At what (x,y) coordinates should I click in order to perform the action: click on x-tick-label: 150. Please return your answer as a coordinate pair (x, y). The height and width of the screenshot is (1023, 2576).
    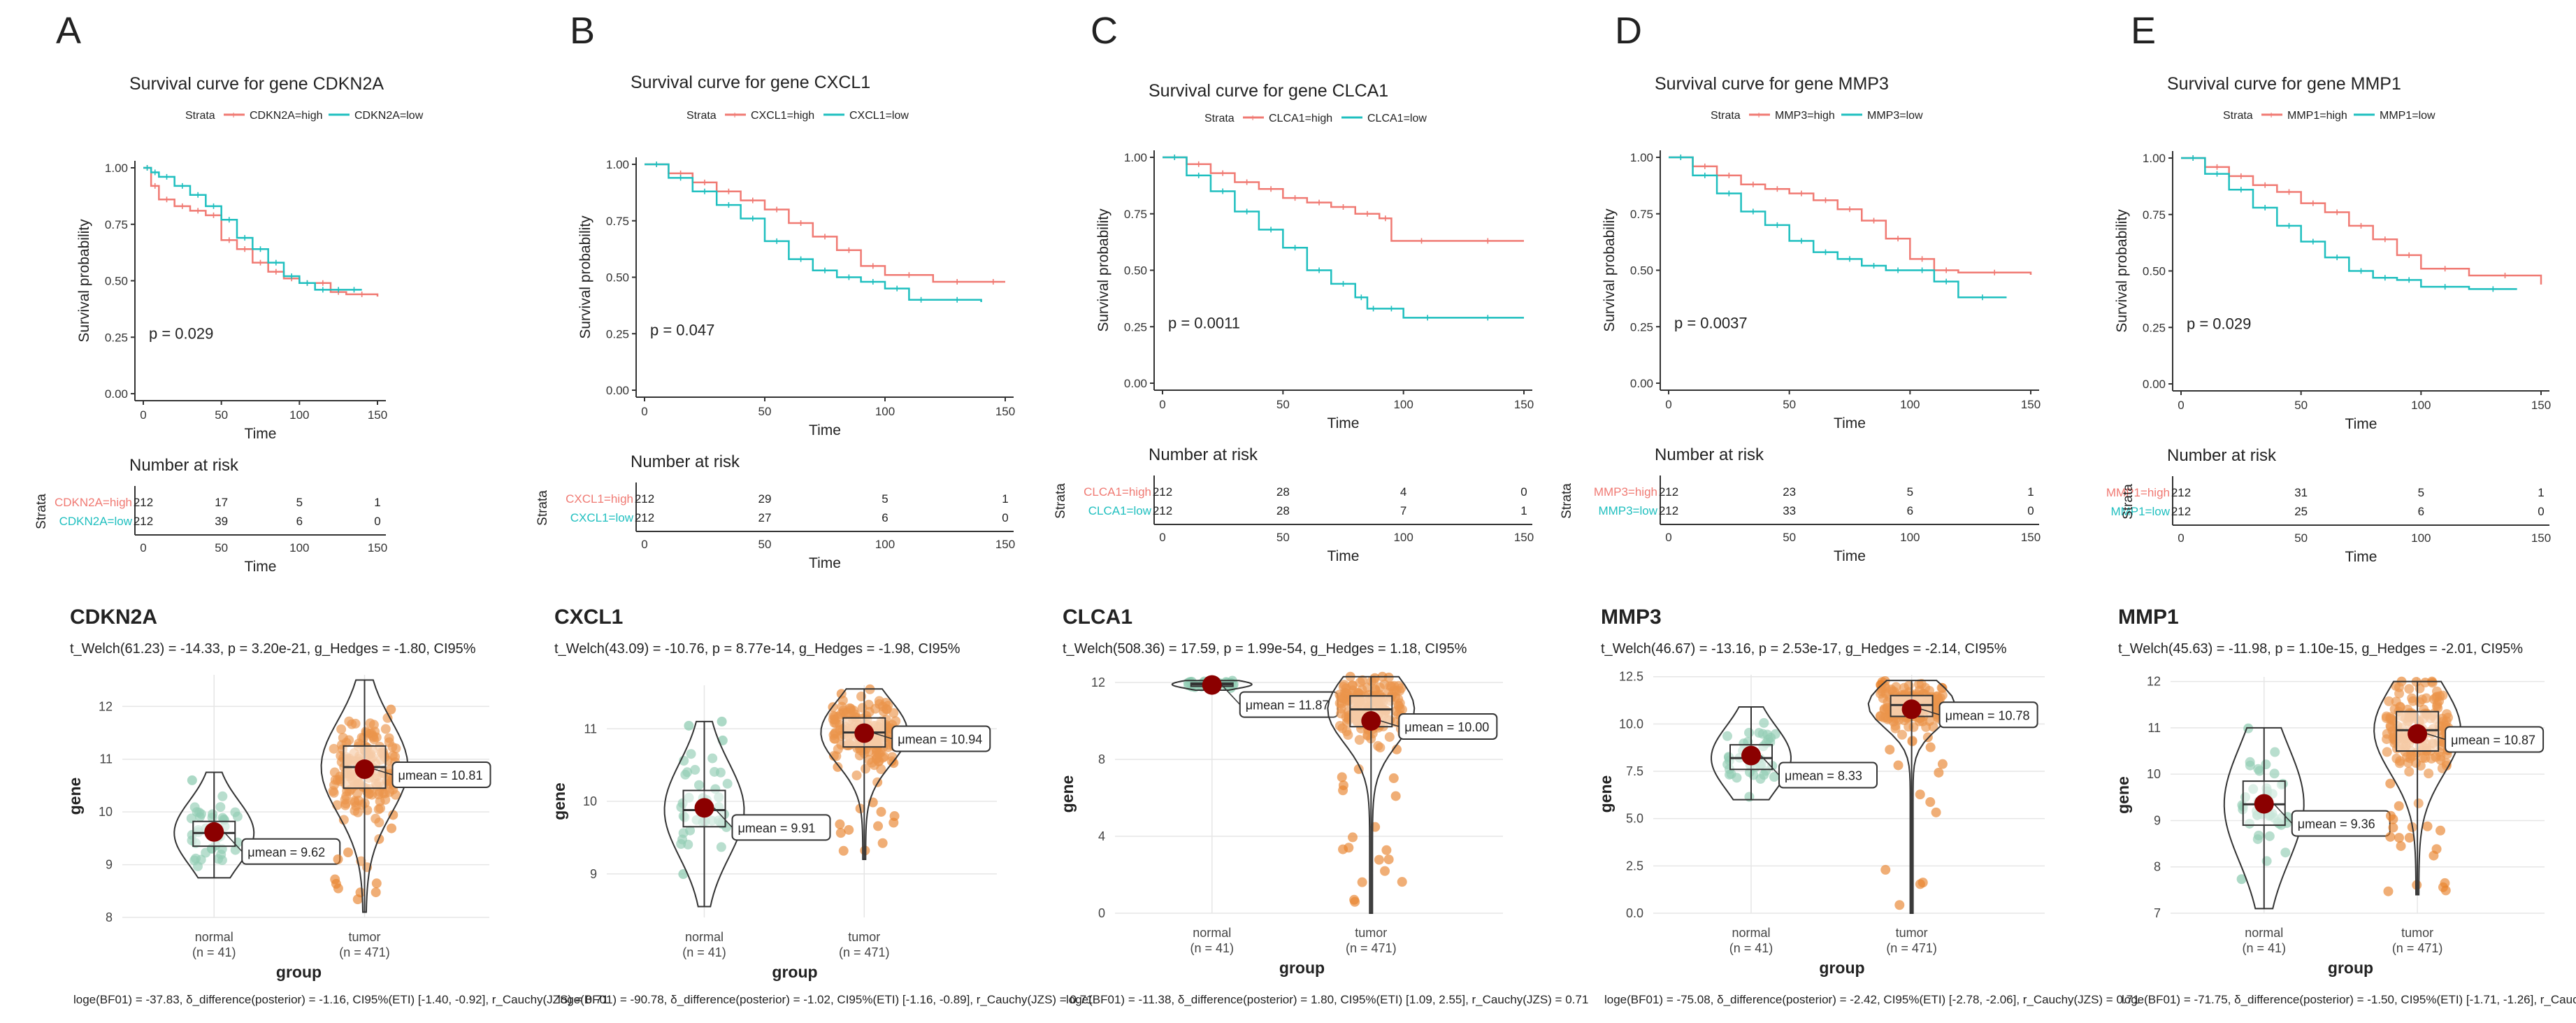
    Looking at the image, I should click on (2031, 404).